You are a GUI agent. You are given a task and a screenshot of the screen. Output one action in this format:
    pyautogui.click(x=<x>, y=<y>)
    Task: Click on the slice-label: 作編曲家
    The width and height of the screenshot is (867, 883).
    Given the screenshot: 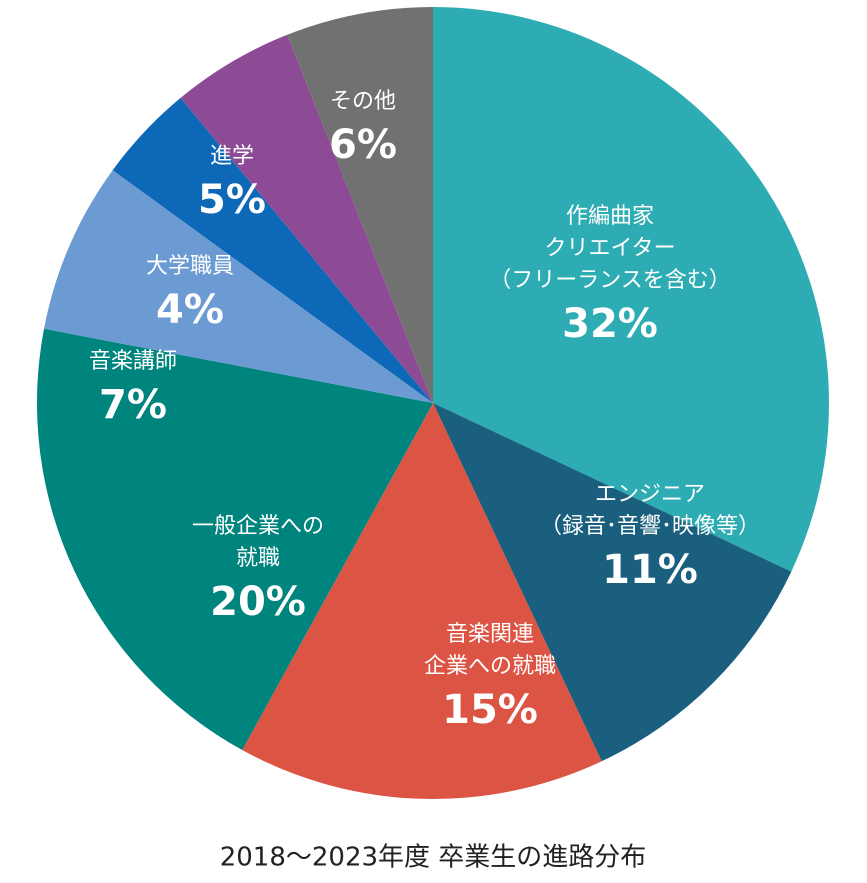 What is the action you would take?
    pyautogui.click(x=610, y=216)
    